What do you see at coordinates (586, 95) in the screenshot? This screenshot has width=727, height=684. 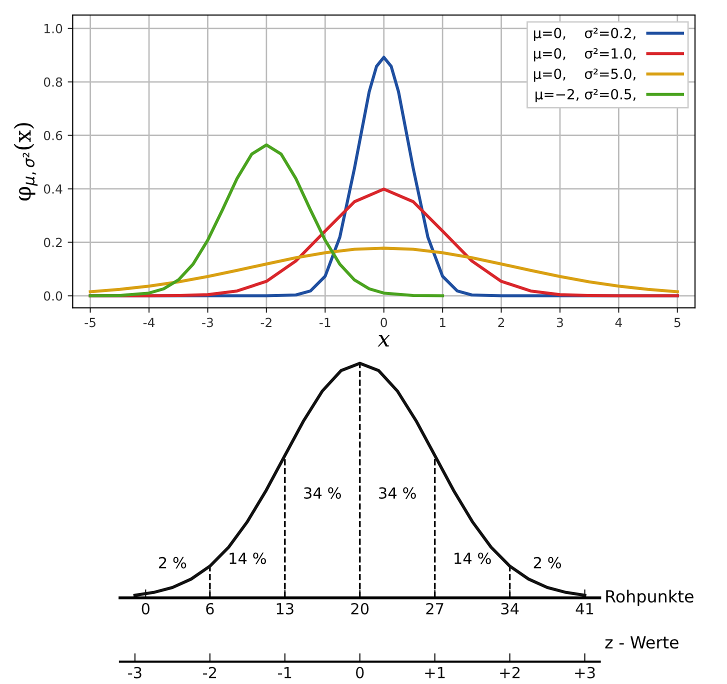 I see `legend-label: μ=−2, σ²=0.5,` at bounding box center [586, 95].